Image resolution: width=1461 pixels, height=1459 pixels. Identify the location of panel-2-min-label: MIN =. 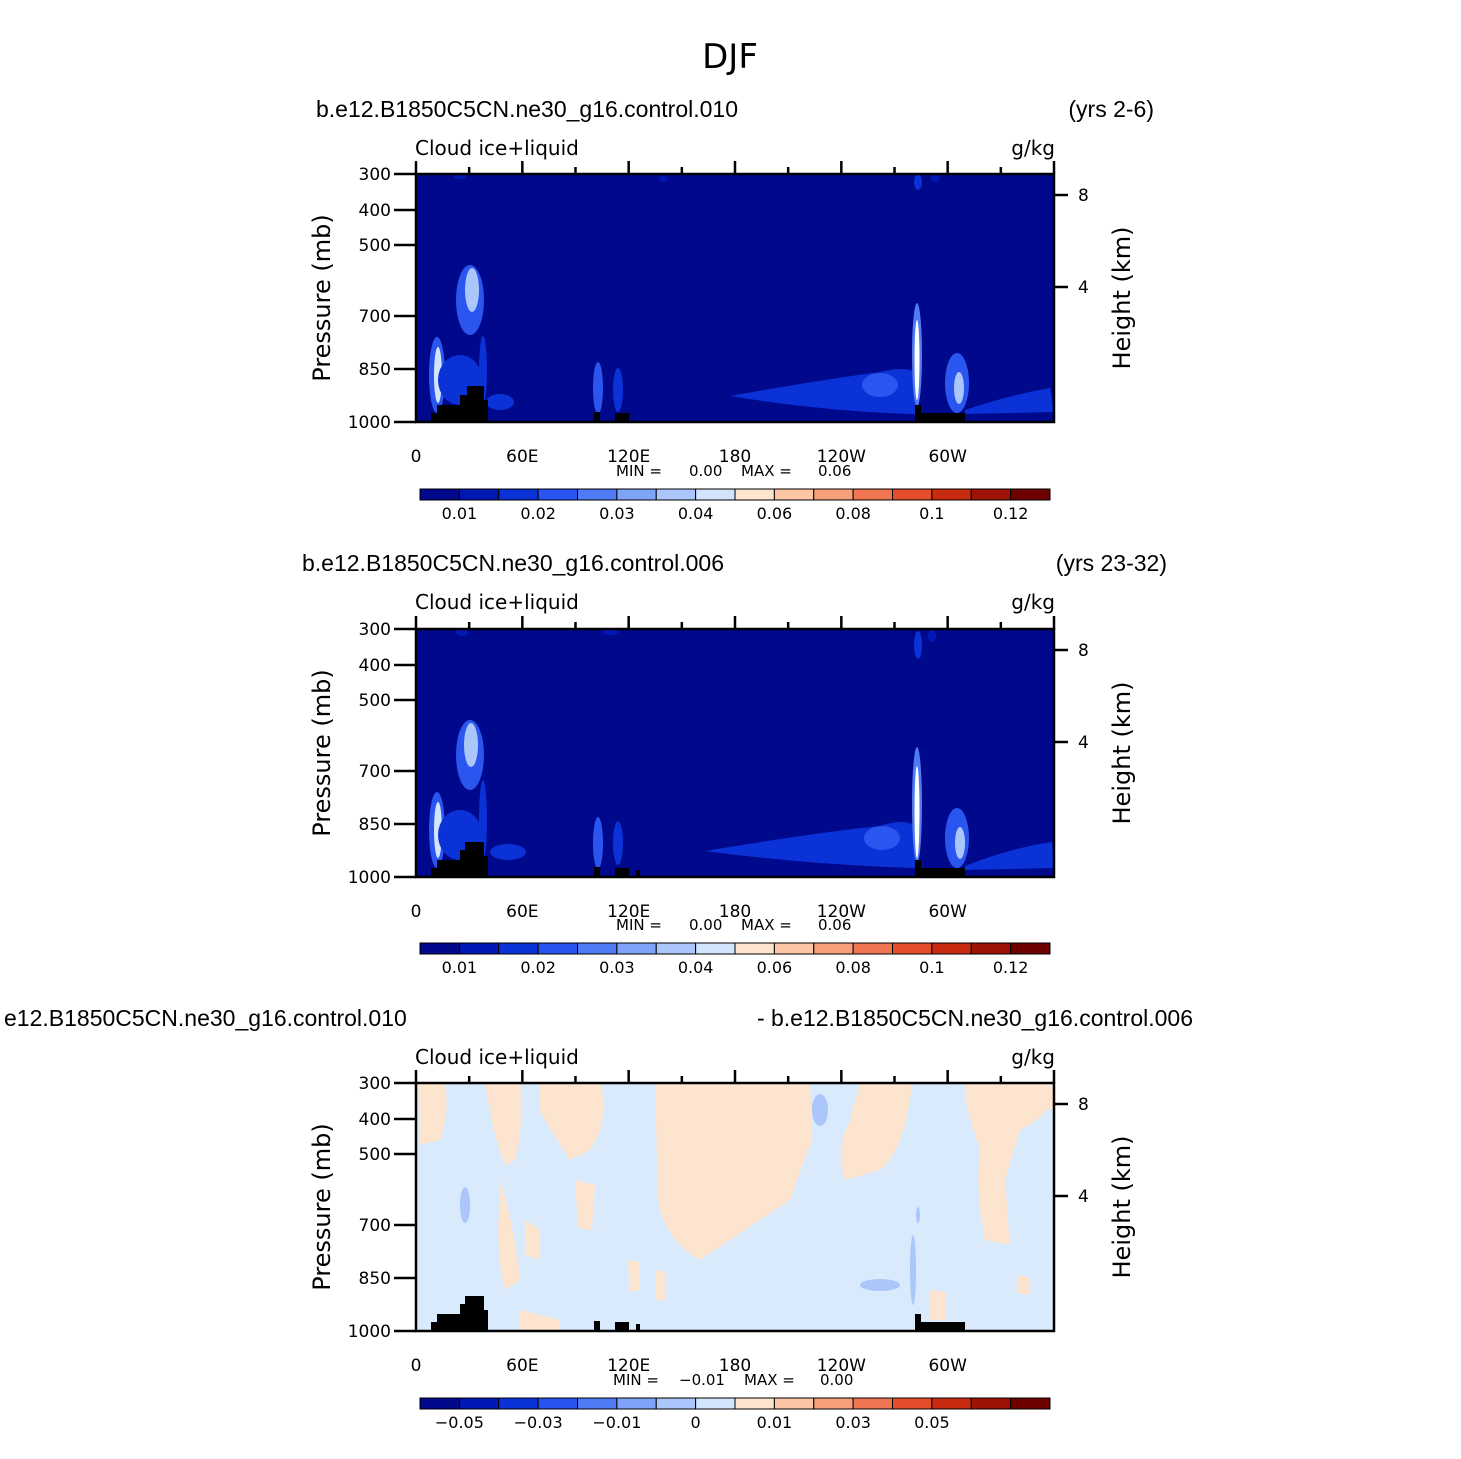
(639, 925).